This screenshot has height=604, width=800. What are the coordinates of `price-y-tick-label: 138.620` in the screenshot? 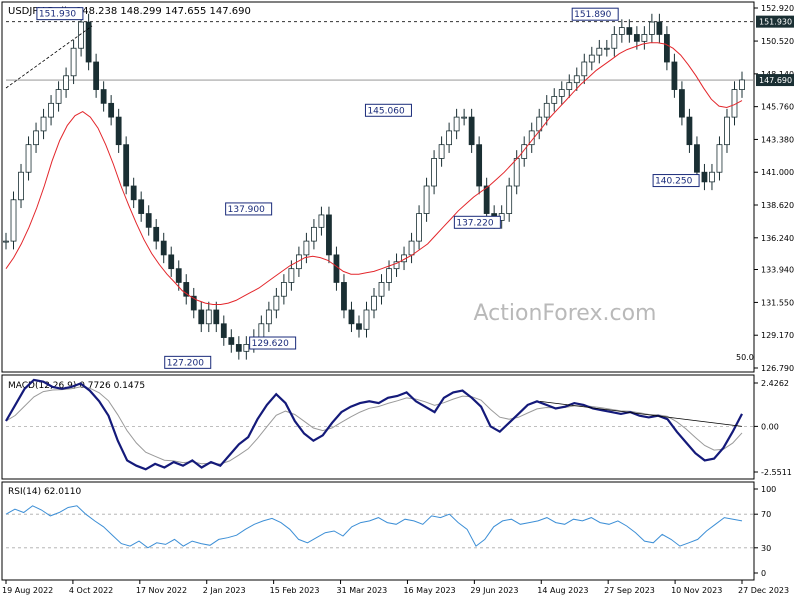 It's located at (777, 205).